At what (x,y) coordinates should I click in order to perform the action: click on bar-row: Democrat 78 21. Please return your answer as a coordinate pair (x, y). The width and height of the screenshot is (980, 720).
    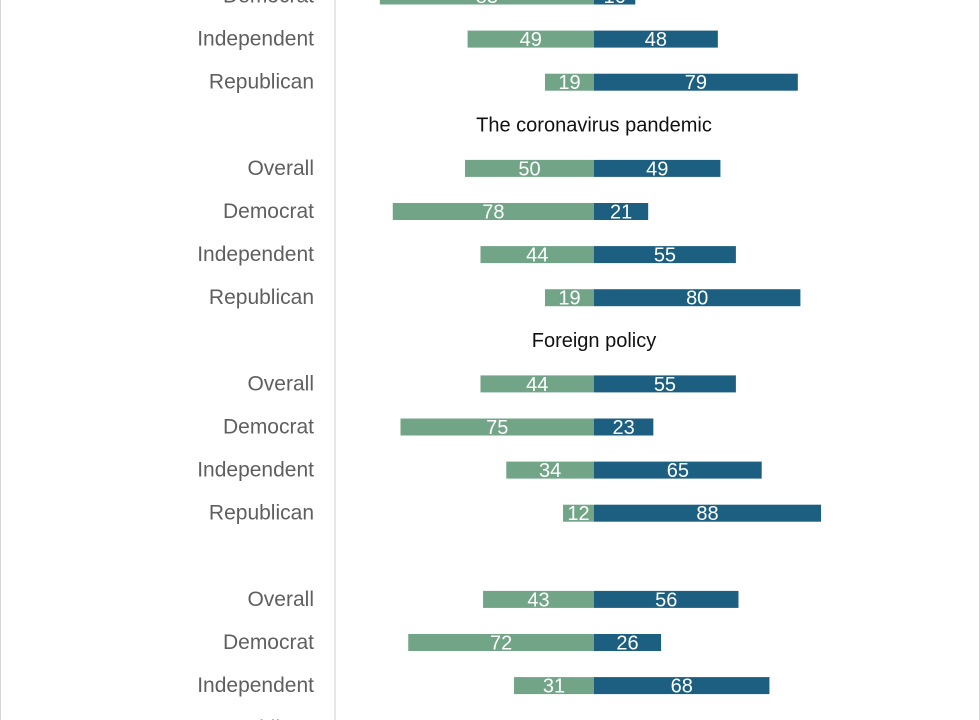
    Looking at the image, I should click on (436, 212).